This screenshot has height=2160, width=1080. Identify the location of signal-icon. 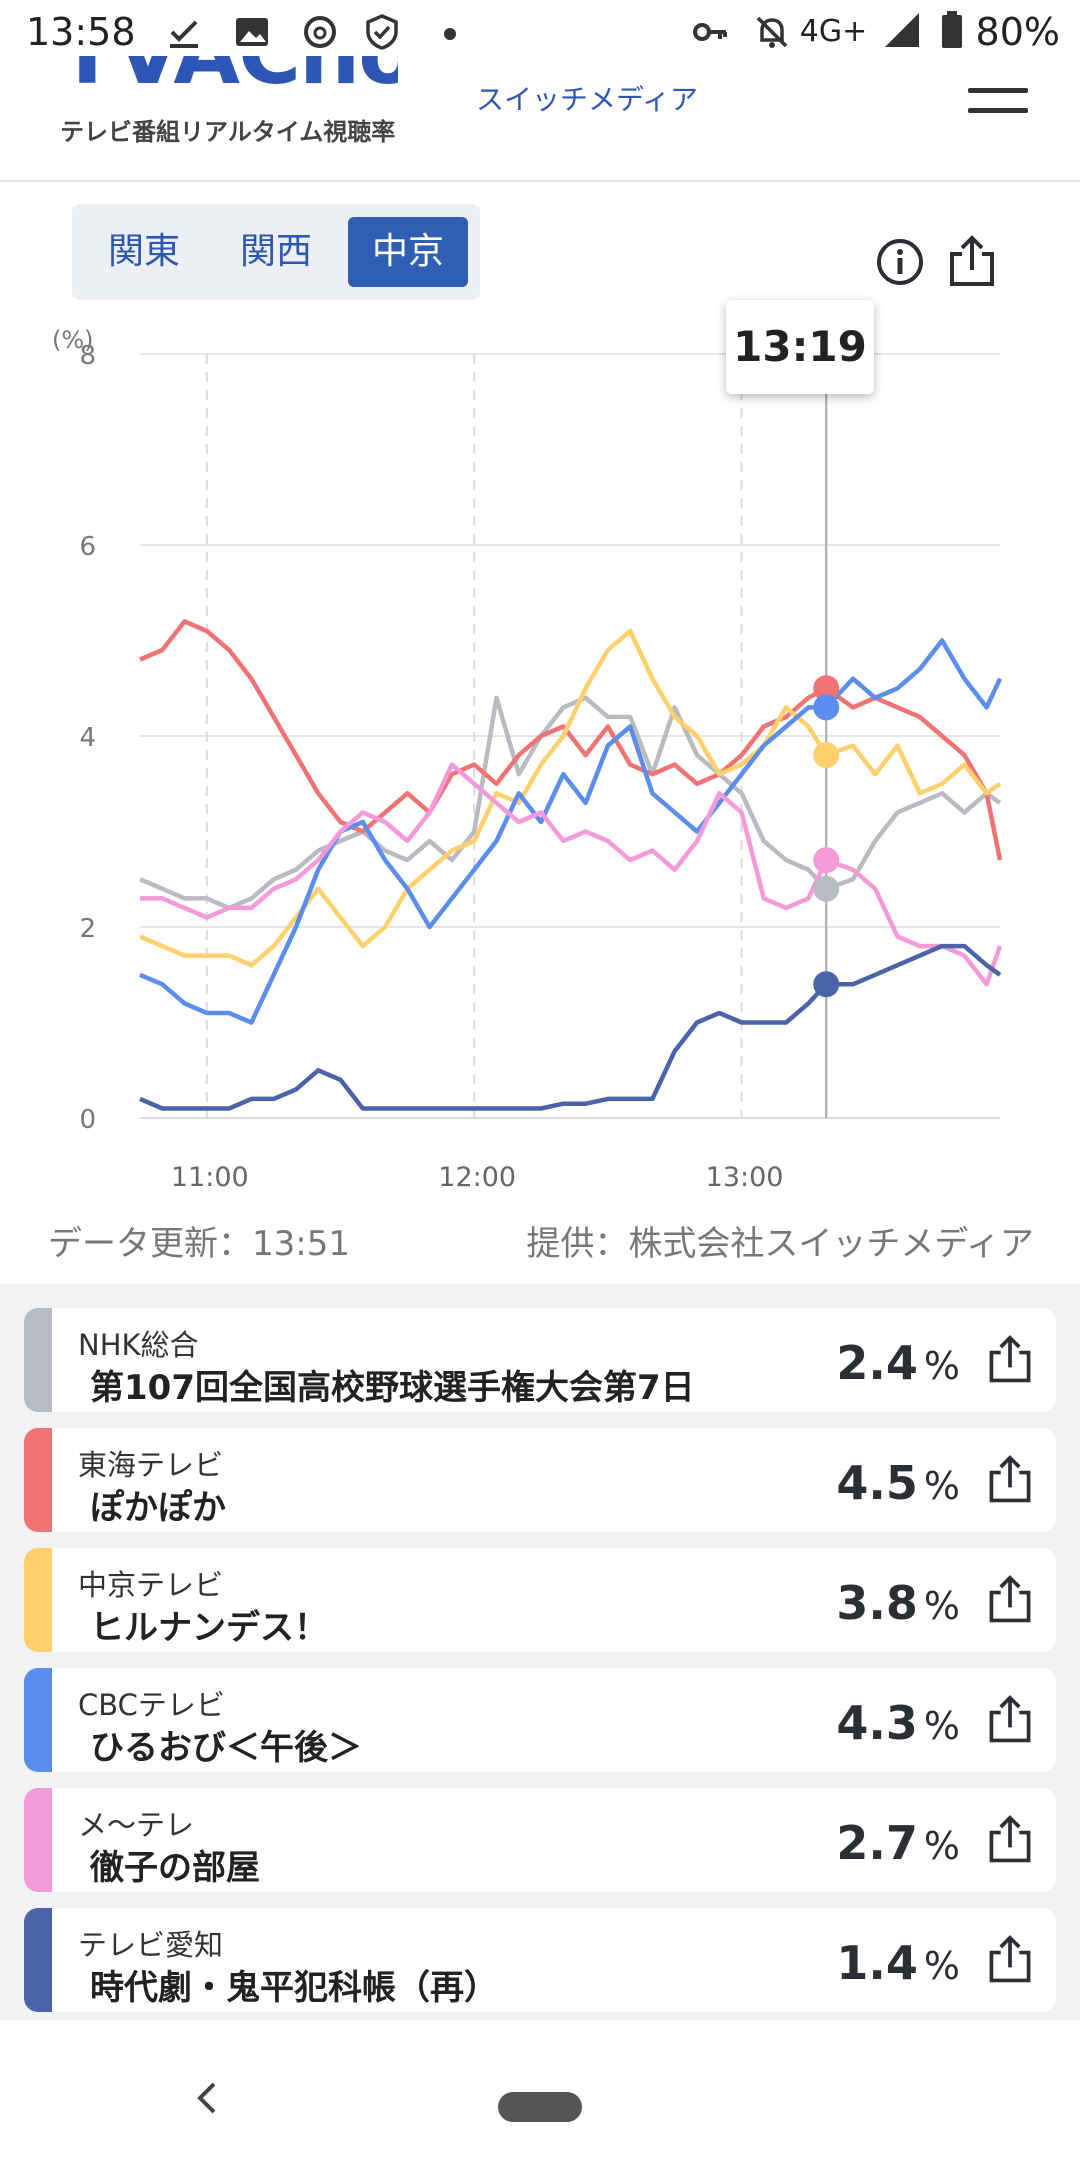
(902, 30).